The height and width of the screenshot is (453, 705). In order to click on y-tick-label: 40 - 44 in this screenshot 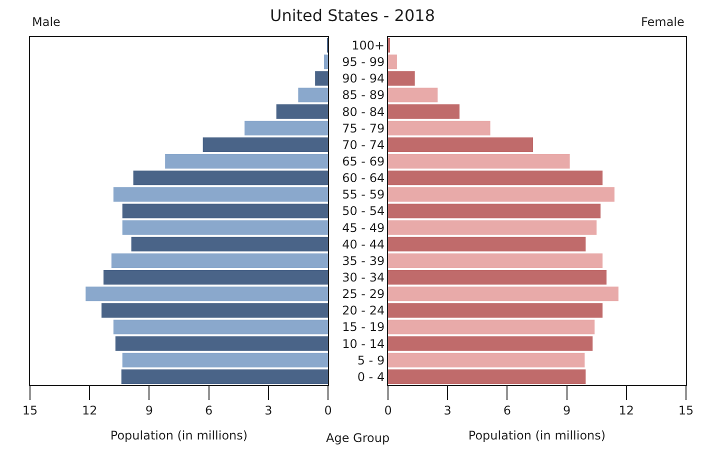, I will do `click(363, 244)`.